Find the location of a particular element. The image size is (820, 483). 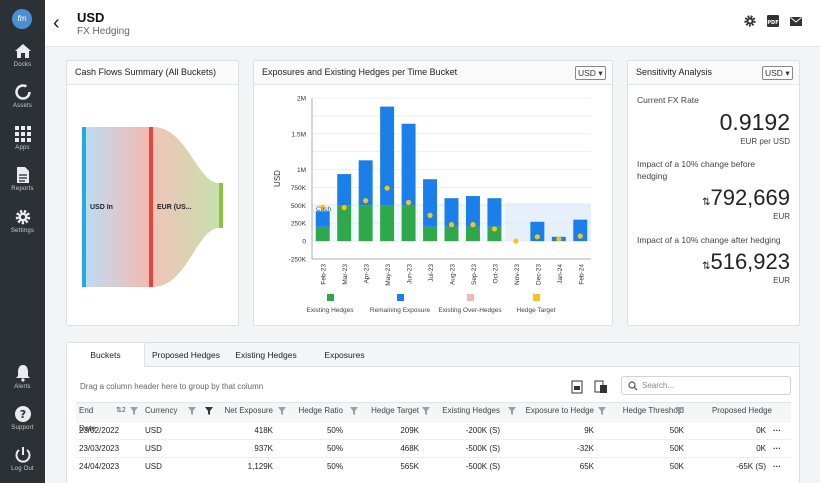

tab-proposed-hedges: Proposed Hedges is located at coordinates (186, 355).